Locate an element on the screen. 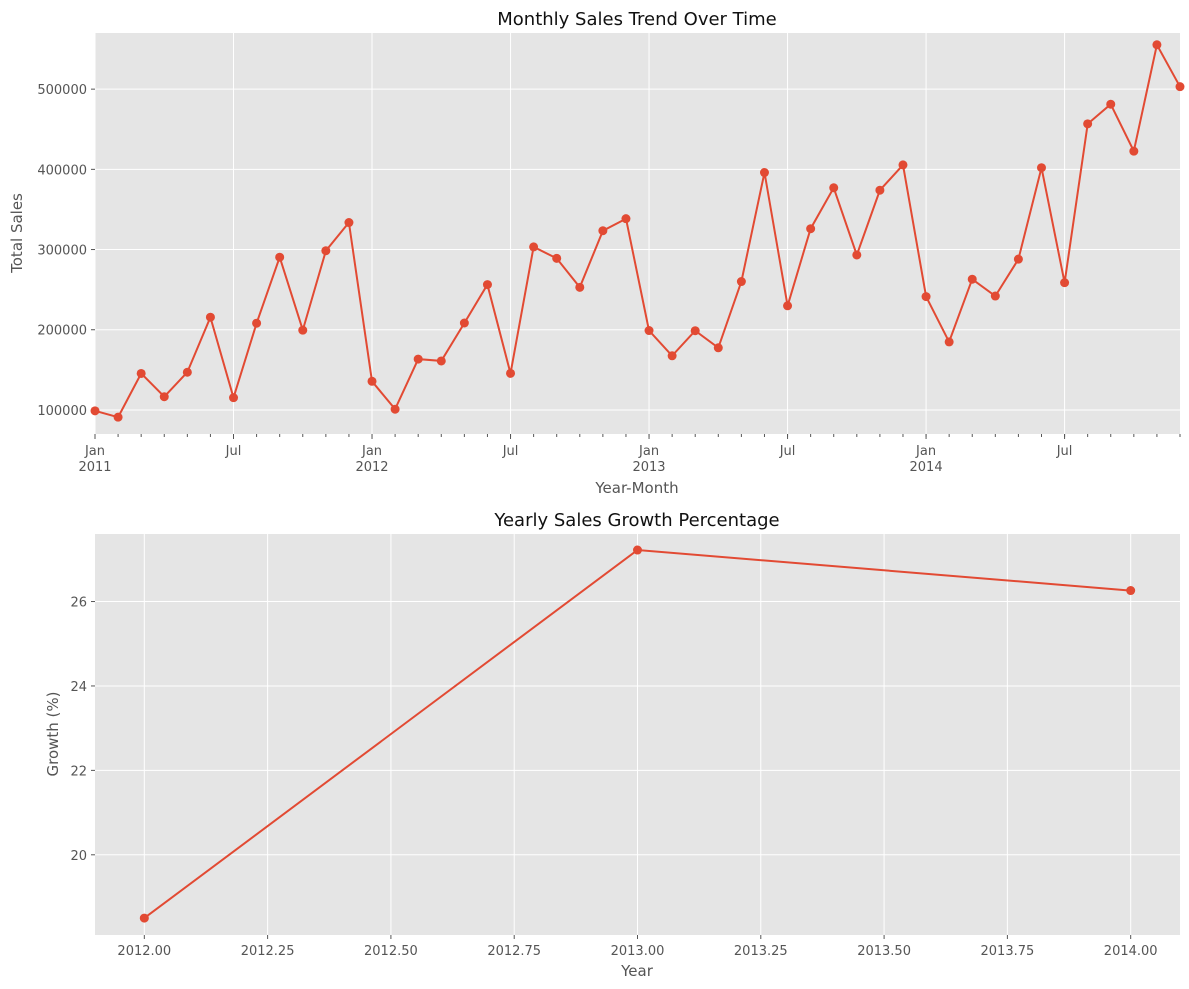 This screenshot has width=1189, height=989. x-axis-label: Year-Month is located at coordinates (636, 488).